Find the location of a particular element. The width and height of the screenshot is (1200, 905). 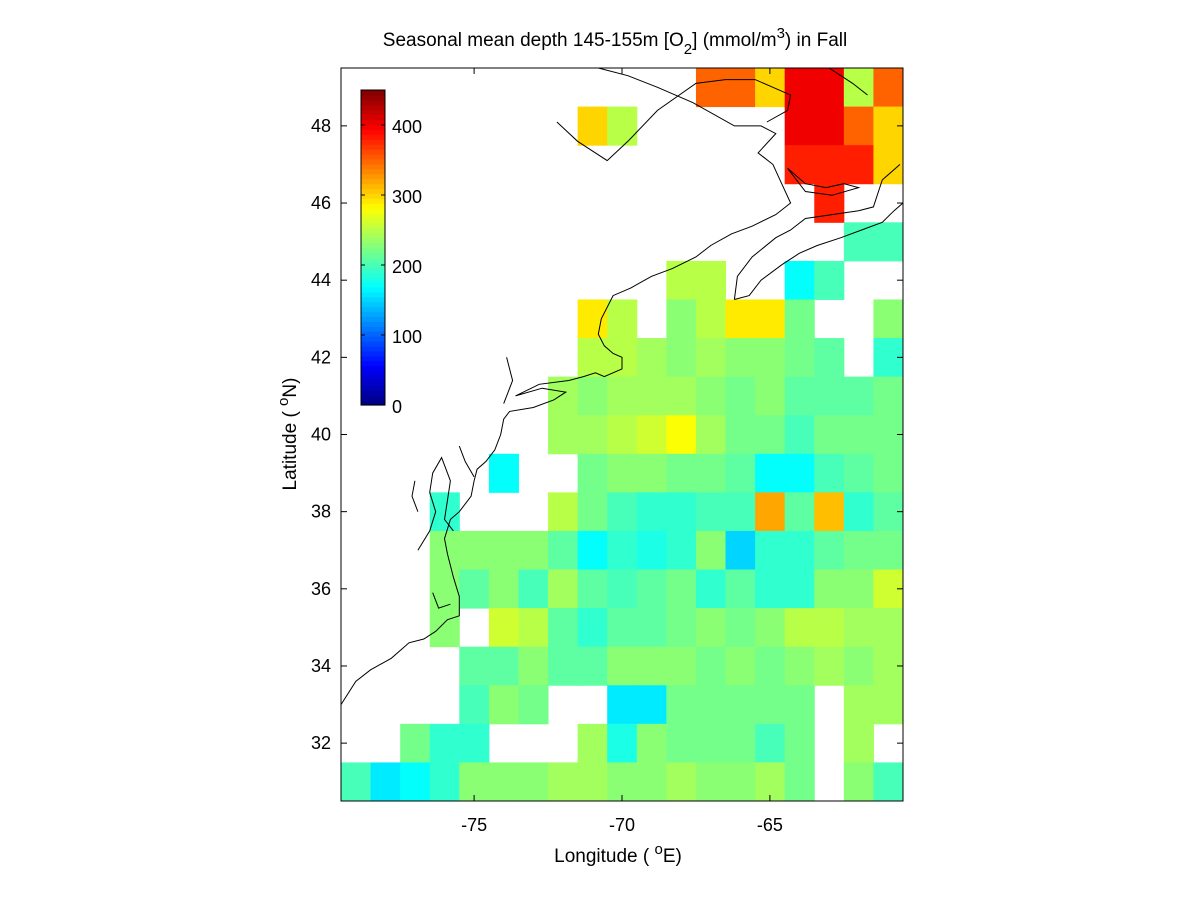

x-axis-label: Longitude ( oE) is located at coordinates (618, 854).